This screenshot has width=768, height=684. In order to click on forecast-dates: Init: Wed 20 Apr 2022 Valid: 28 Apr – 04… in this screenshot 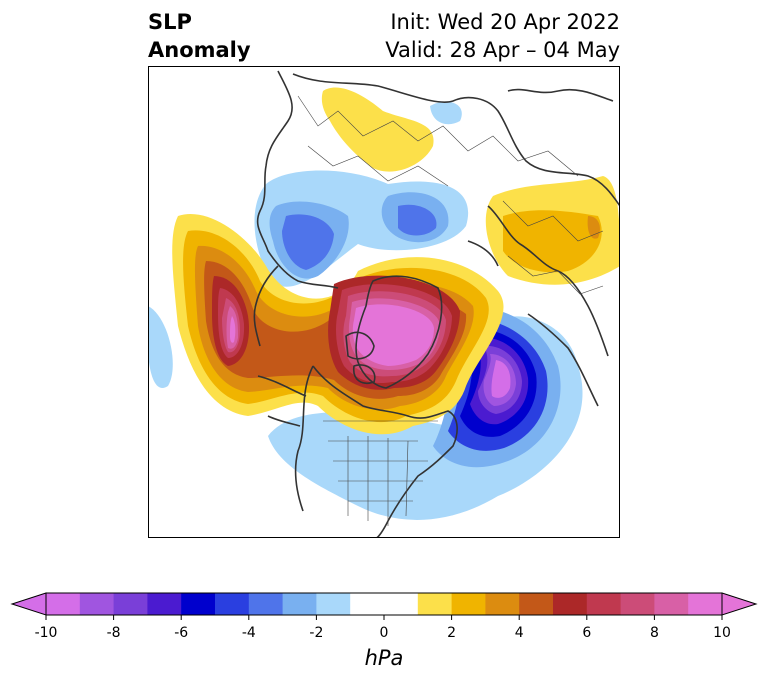, I will do `click(502, 36)`.